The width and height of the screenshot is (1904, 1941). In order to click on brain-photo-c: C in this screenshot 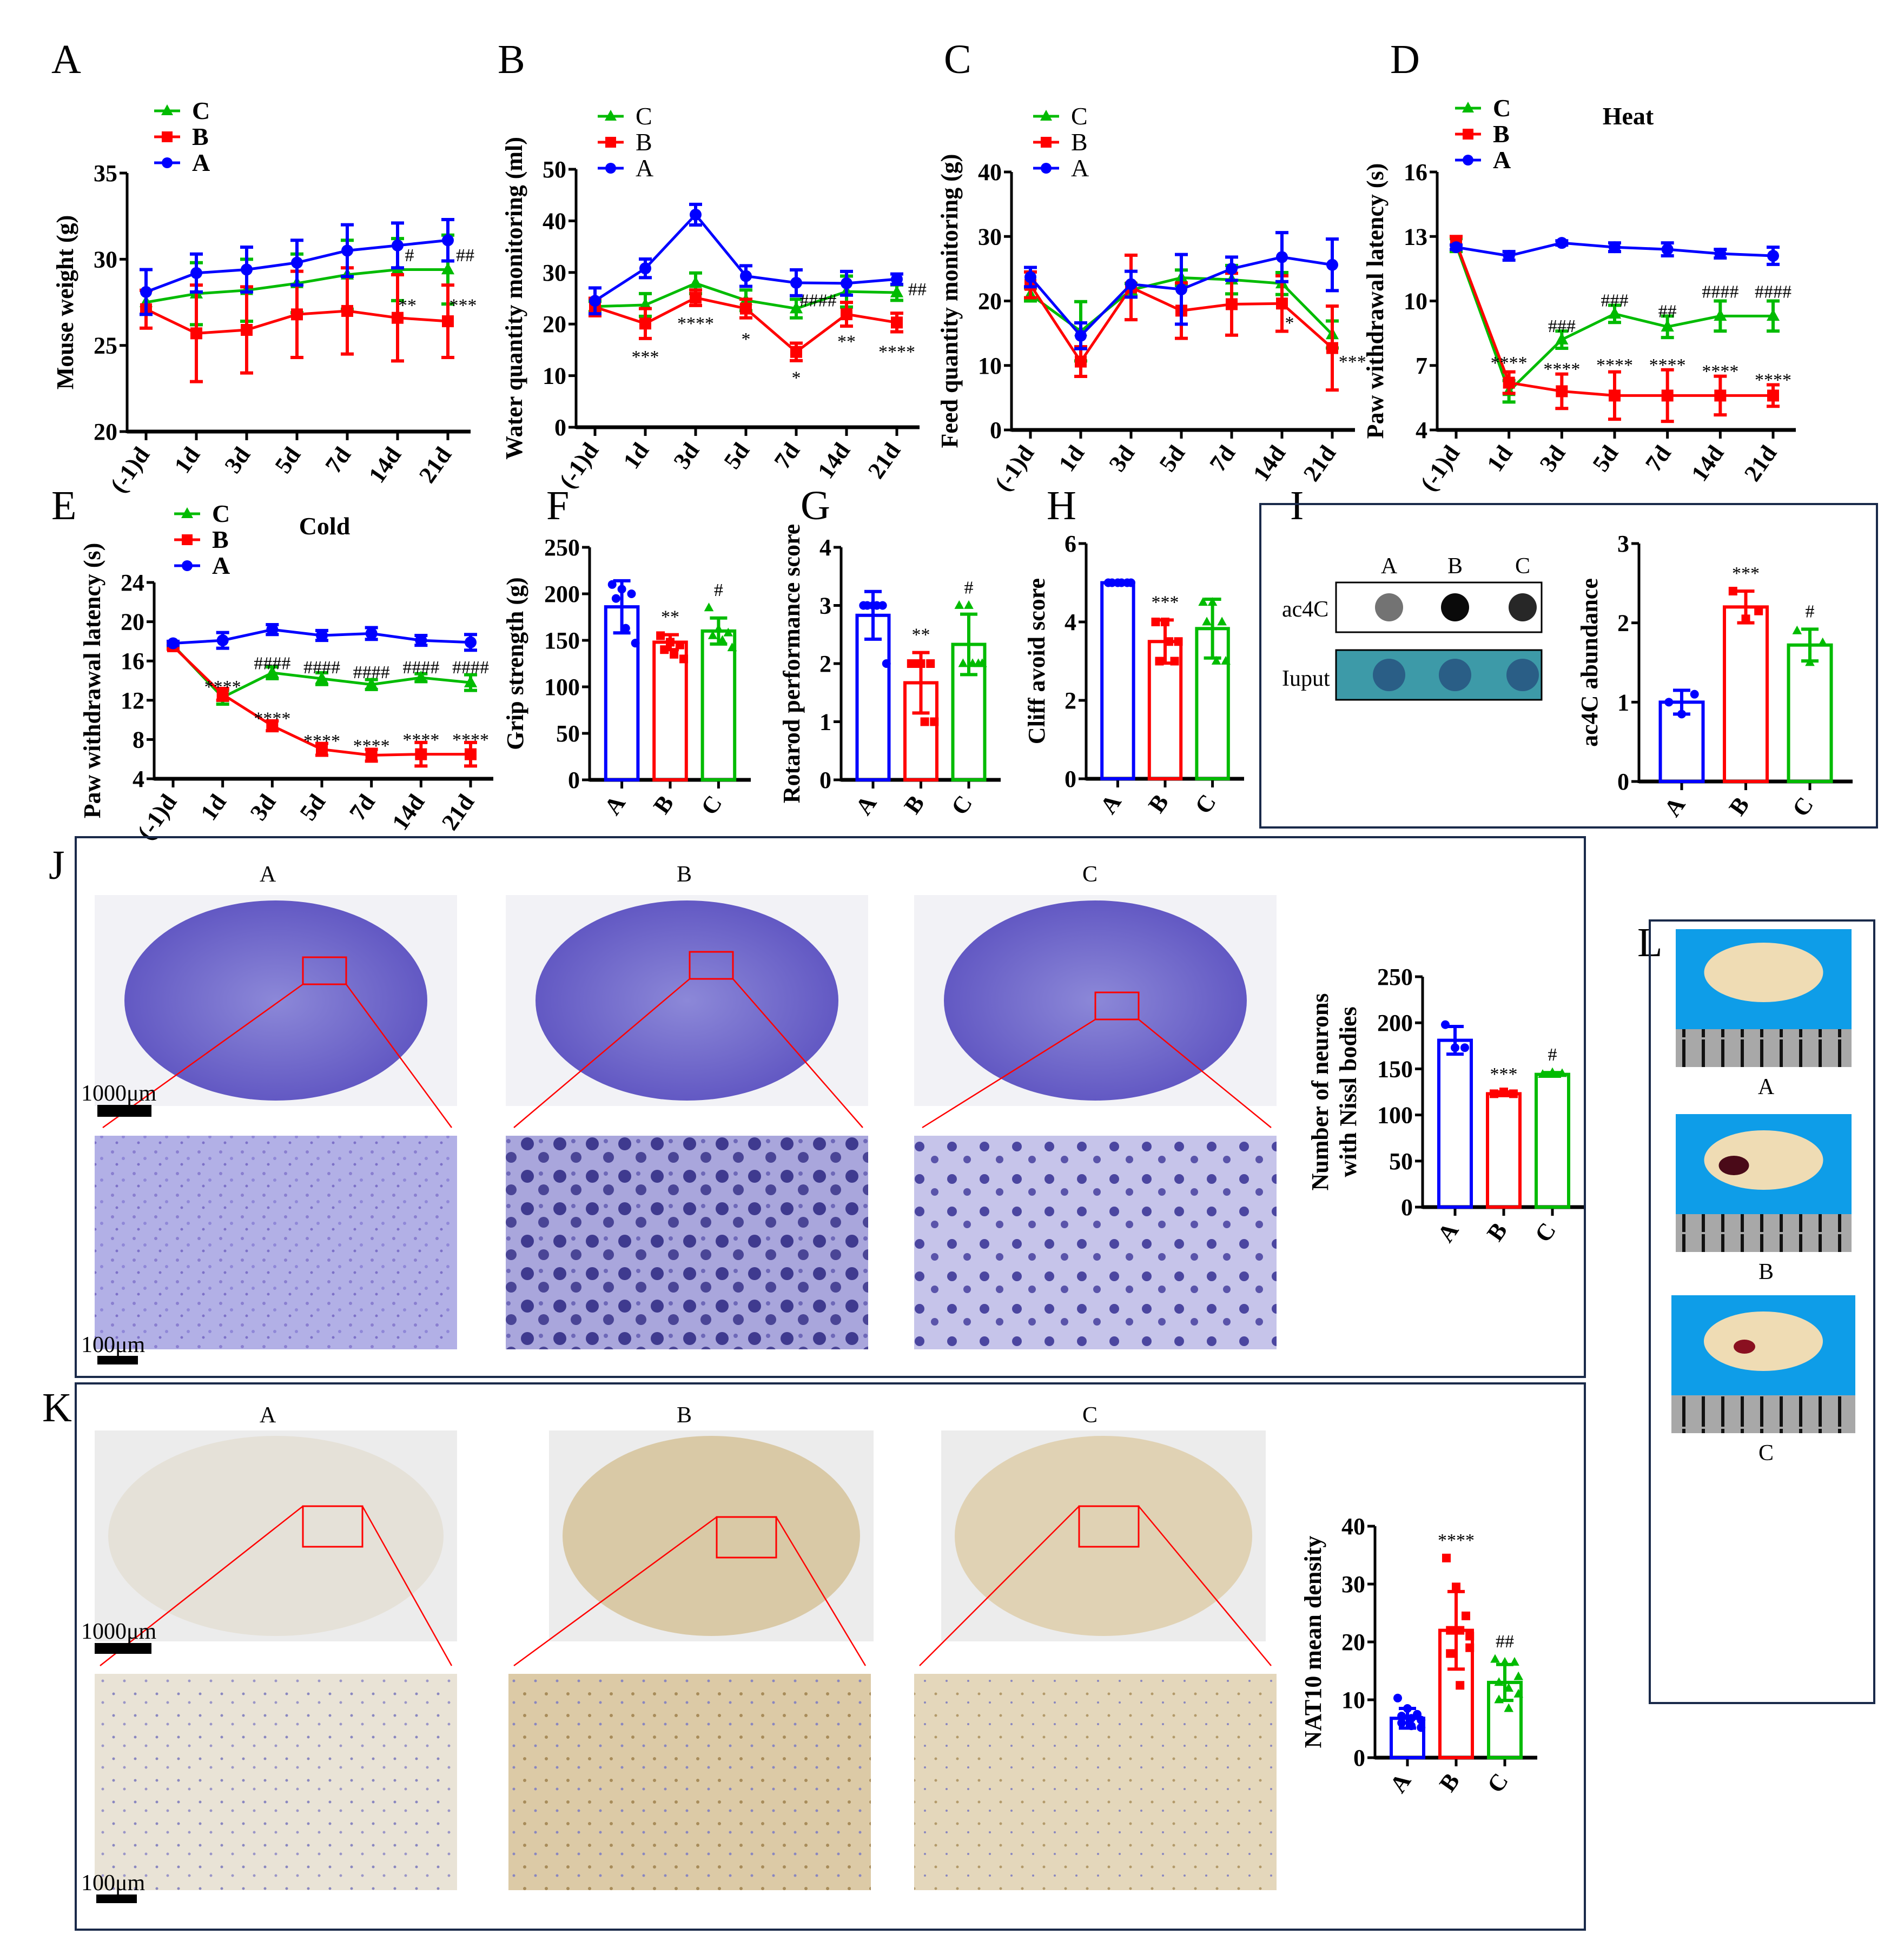, I will do `click(1763, 1380)`.